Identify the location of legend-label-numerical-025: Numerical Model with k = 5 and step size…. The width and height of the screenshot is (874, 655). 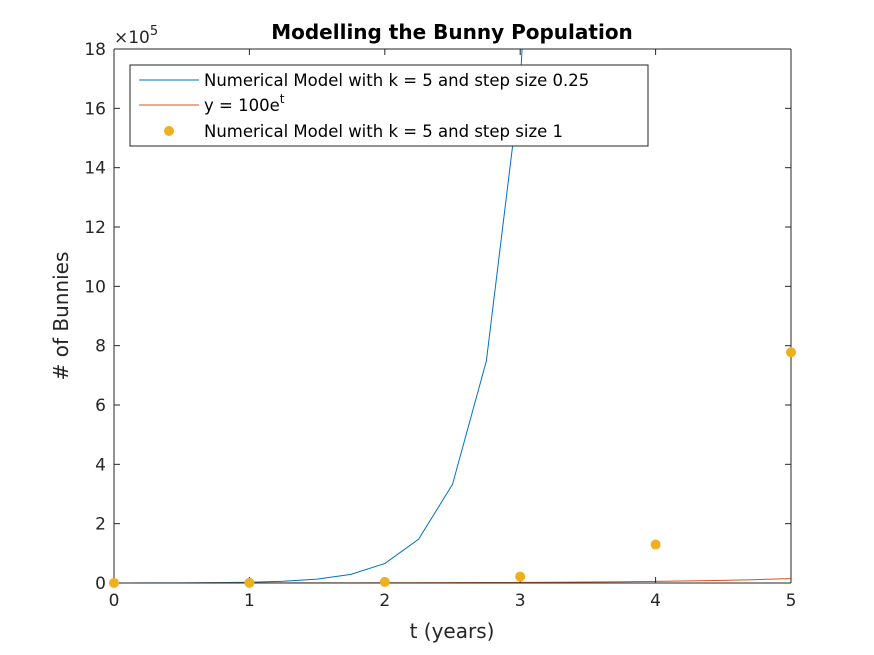
(396, 80).